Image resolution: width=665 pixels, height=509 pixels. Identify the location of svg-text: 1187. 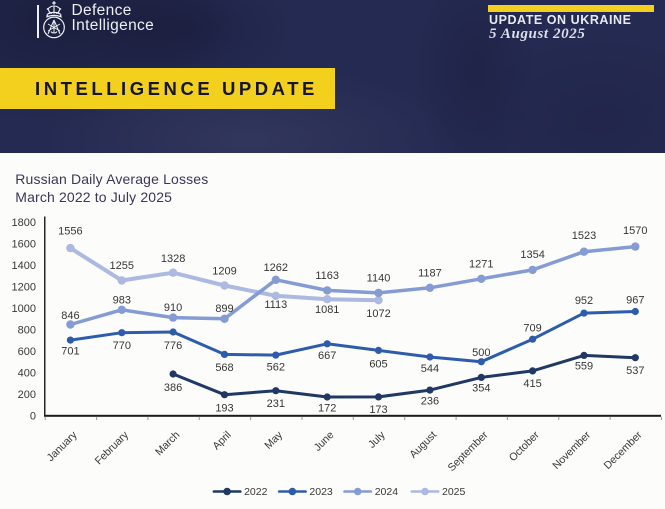
(430, 273).